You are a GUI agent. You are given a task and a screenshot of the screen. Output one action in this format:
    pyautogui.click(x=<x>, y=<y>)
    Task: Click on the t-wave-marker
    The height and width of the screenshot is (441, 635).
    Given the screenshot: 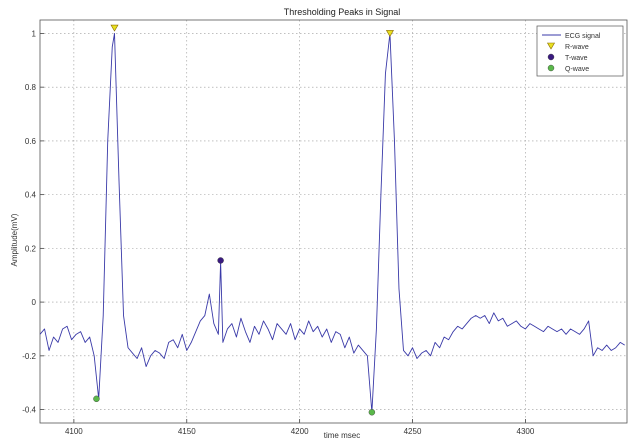 What is the action you would take?
    pyautogui.click(x=220, y=260)
    